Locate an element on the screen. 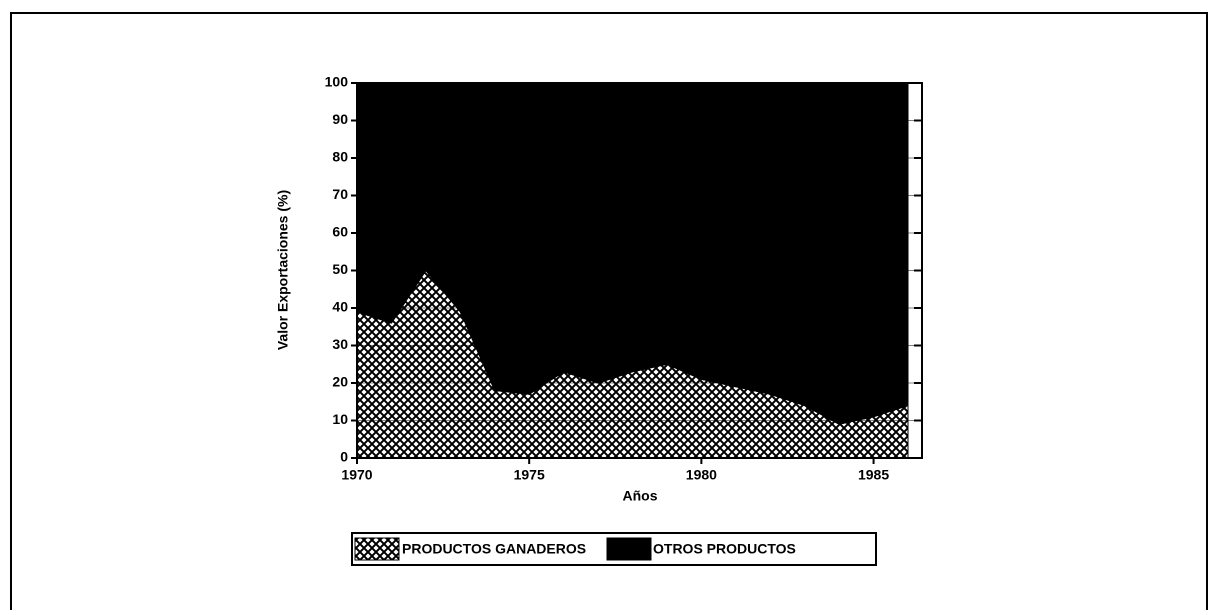 This screenshot has height=615, width=1209. y-tick-label: 30 is located at coordinates (340, 344).